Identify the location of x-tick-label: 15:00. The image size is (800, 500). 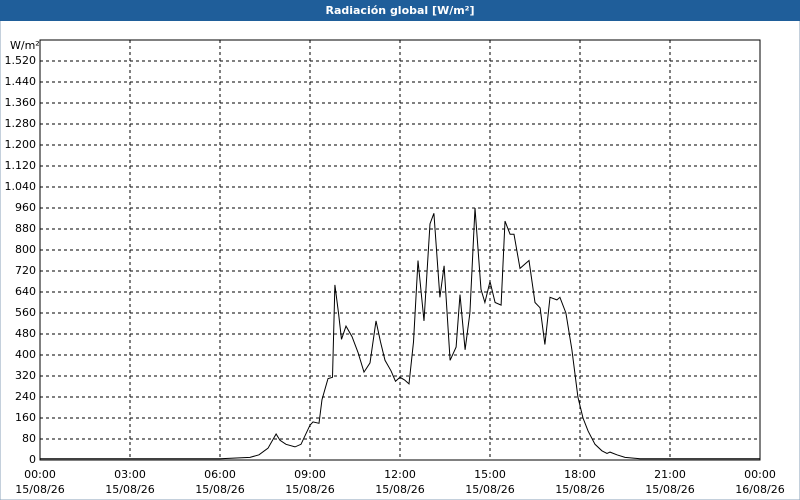
(490, 474).